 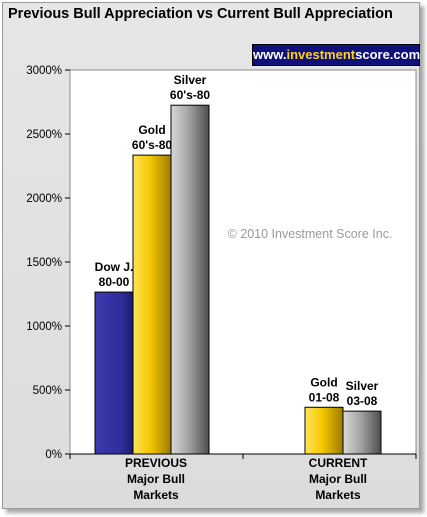 I want to click on x-category-label: PREVIOUS, so click(x=156, y=463).